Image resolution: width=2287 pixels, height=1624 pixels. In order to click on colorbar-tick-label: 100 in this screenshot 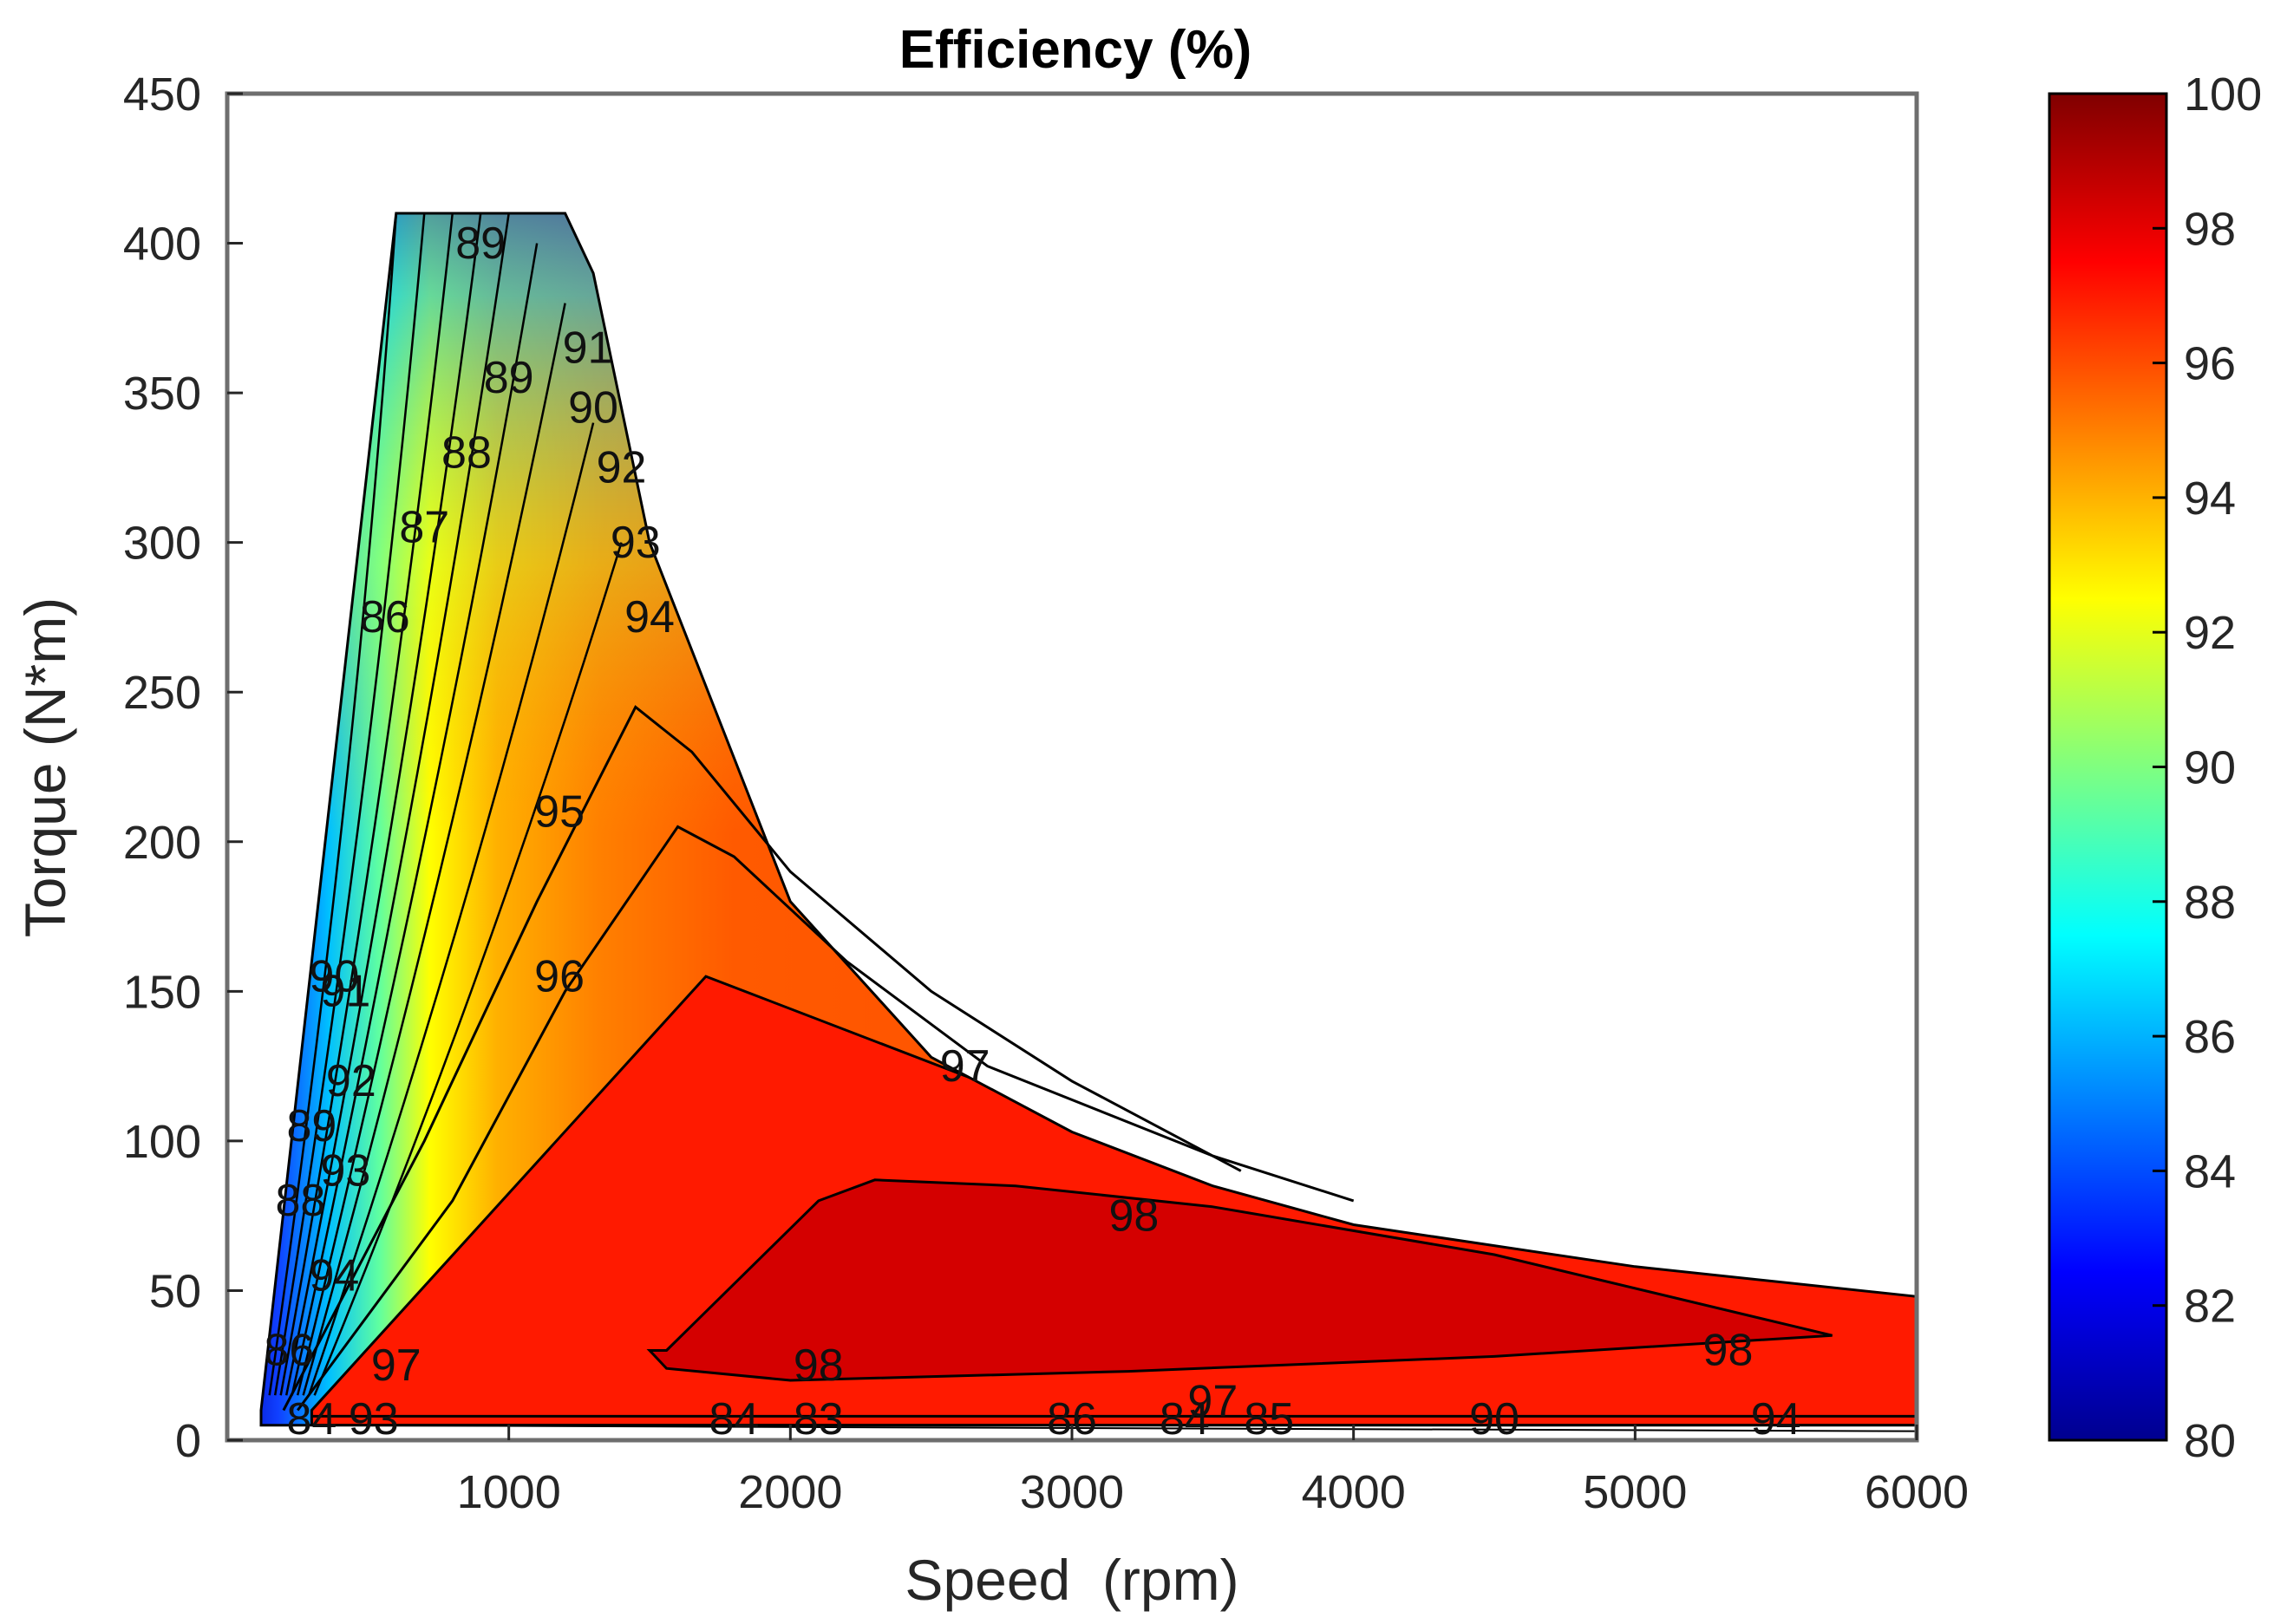, I will do `click(2223, 94)`.